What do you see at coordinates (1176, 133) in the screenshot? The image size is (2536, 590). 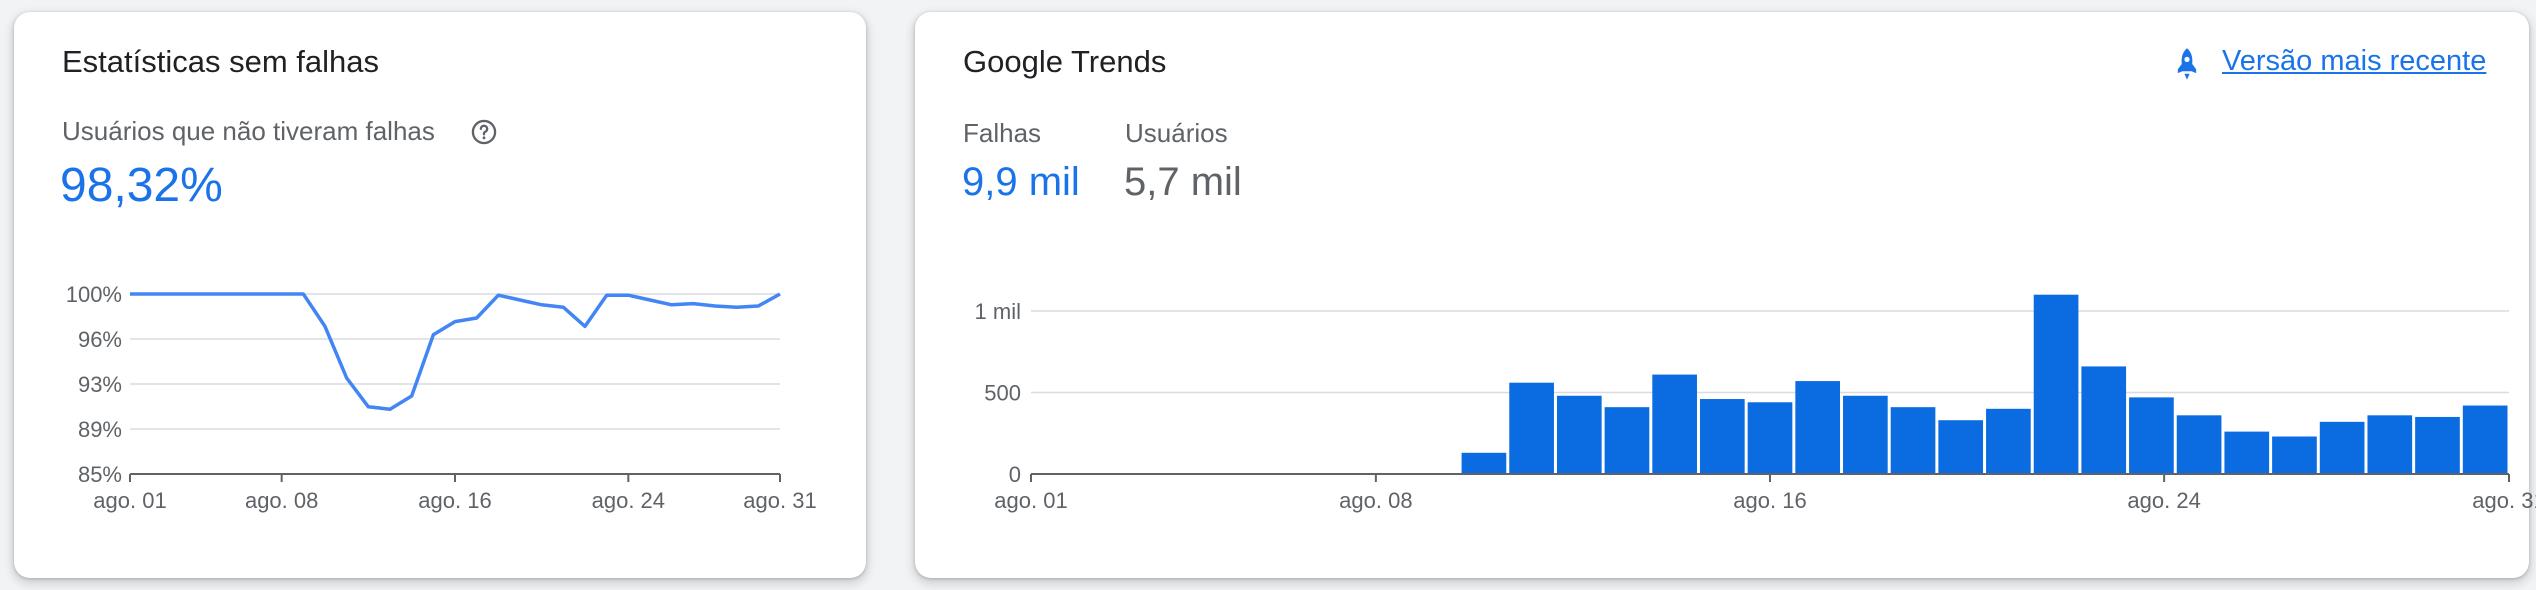 I see `users-label: Usuários` at bounding box center [1176, 133].